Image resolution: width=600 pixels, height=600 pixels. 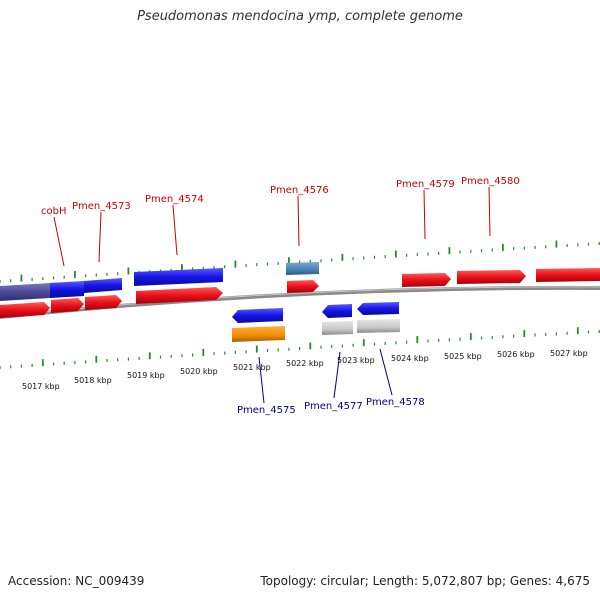 What do you see at coordinates (315, 312) in the screenshot?
I see `cds-reverse-row` at bounding box center [315, 312].